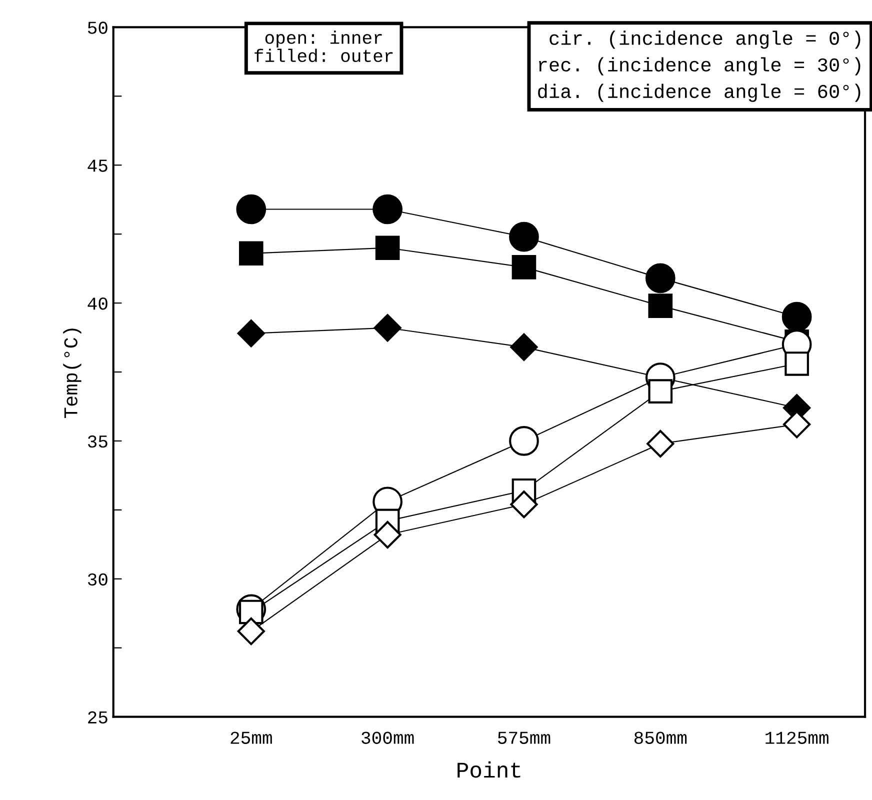 The image size is (872, 800). I want to click on annotation: open: inner filled: outer, so click(323, 46).